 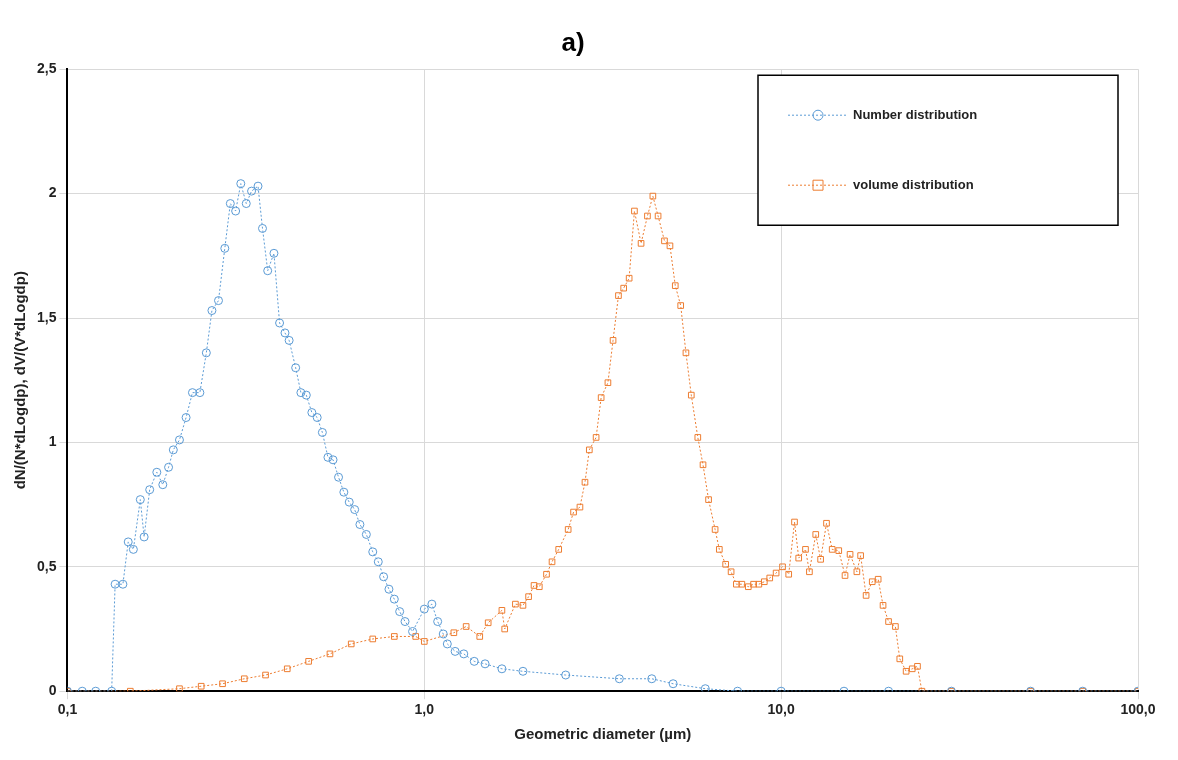 What do you see at coordinates (52, 690) in the screenshot?
I see `y-tick-label: 0` at bounding box center [52, 690].